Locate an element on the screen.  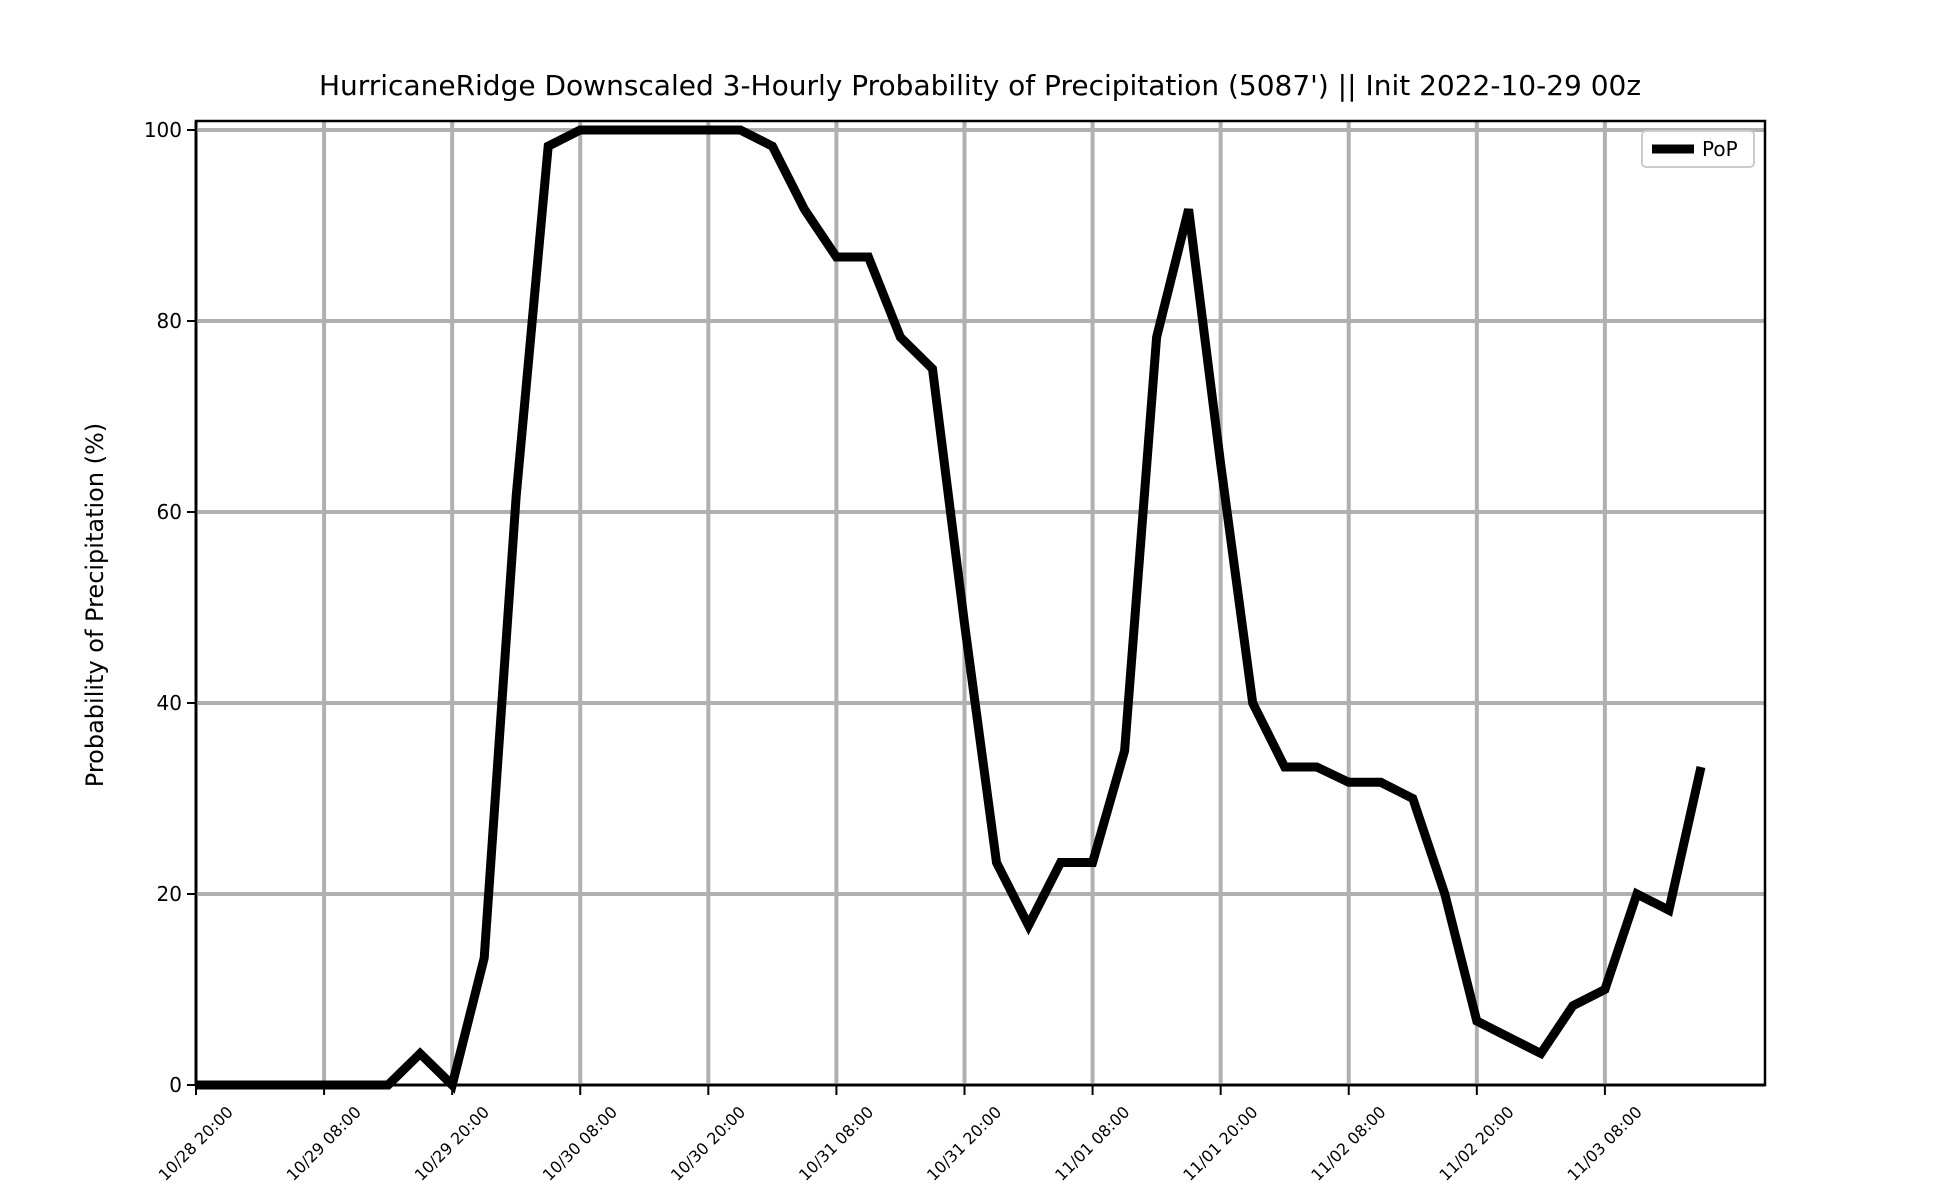
y-tick-label: 0 is located at coordinates (175, 1085).